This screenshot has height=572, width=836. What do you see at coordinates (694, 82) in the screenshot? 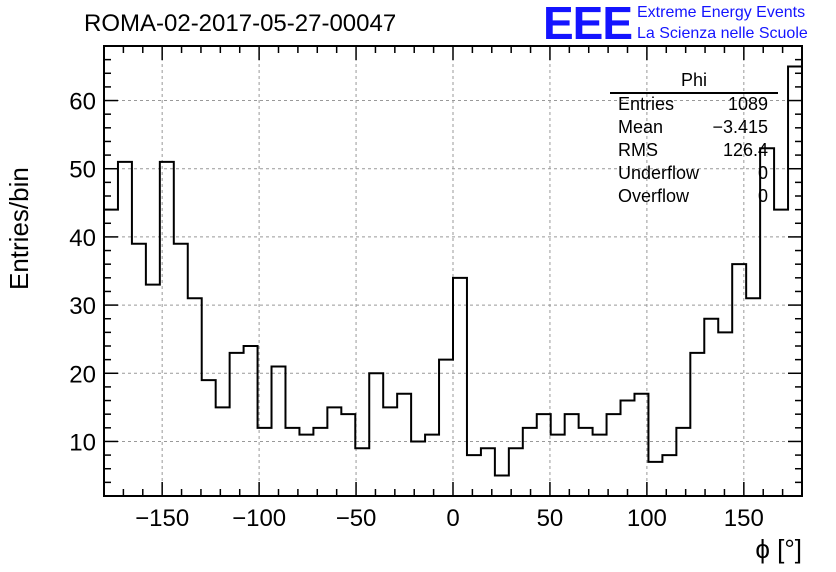
I see `stats-title: Phi` at bounding box center [694, 82].